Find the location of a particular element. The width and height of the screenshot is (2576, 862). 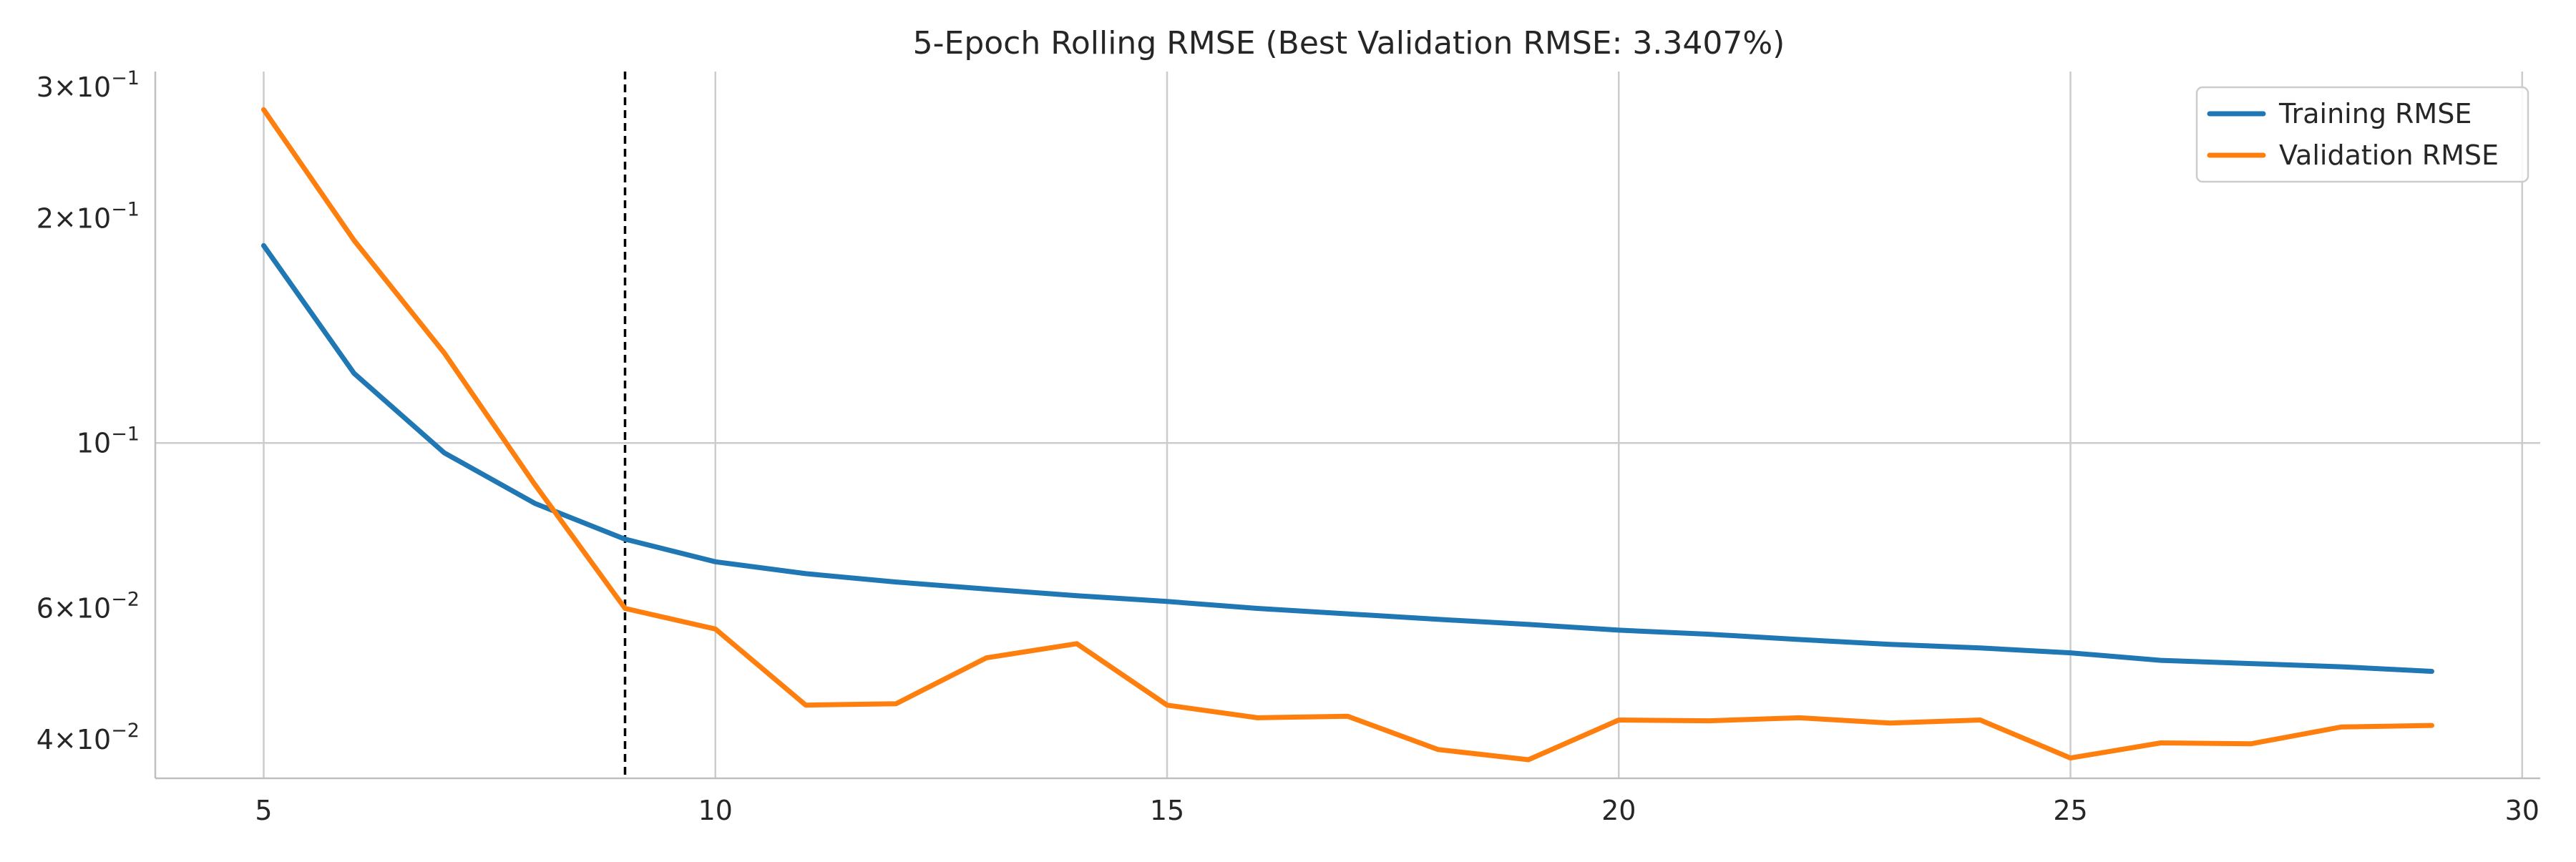

x-tick-label: 10 is located at coordinates (715, 811).